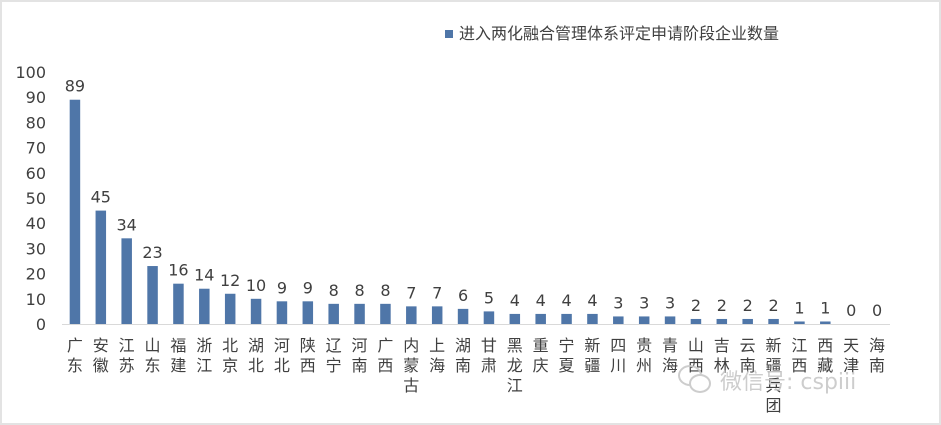 This screenshot has width=941, height=425. I want to click on legend: 进入两化融合管理体系评定申请阶段企业数量, so click(612, 33).